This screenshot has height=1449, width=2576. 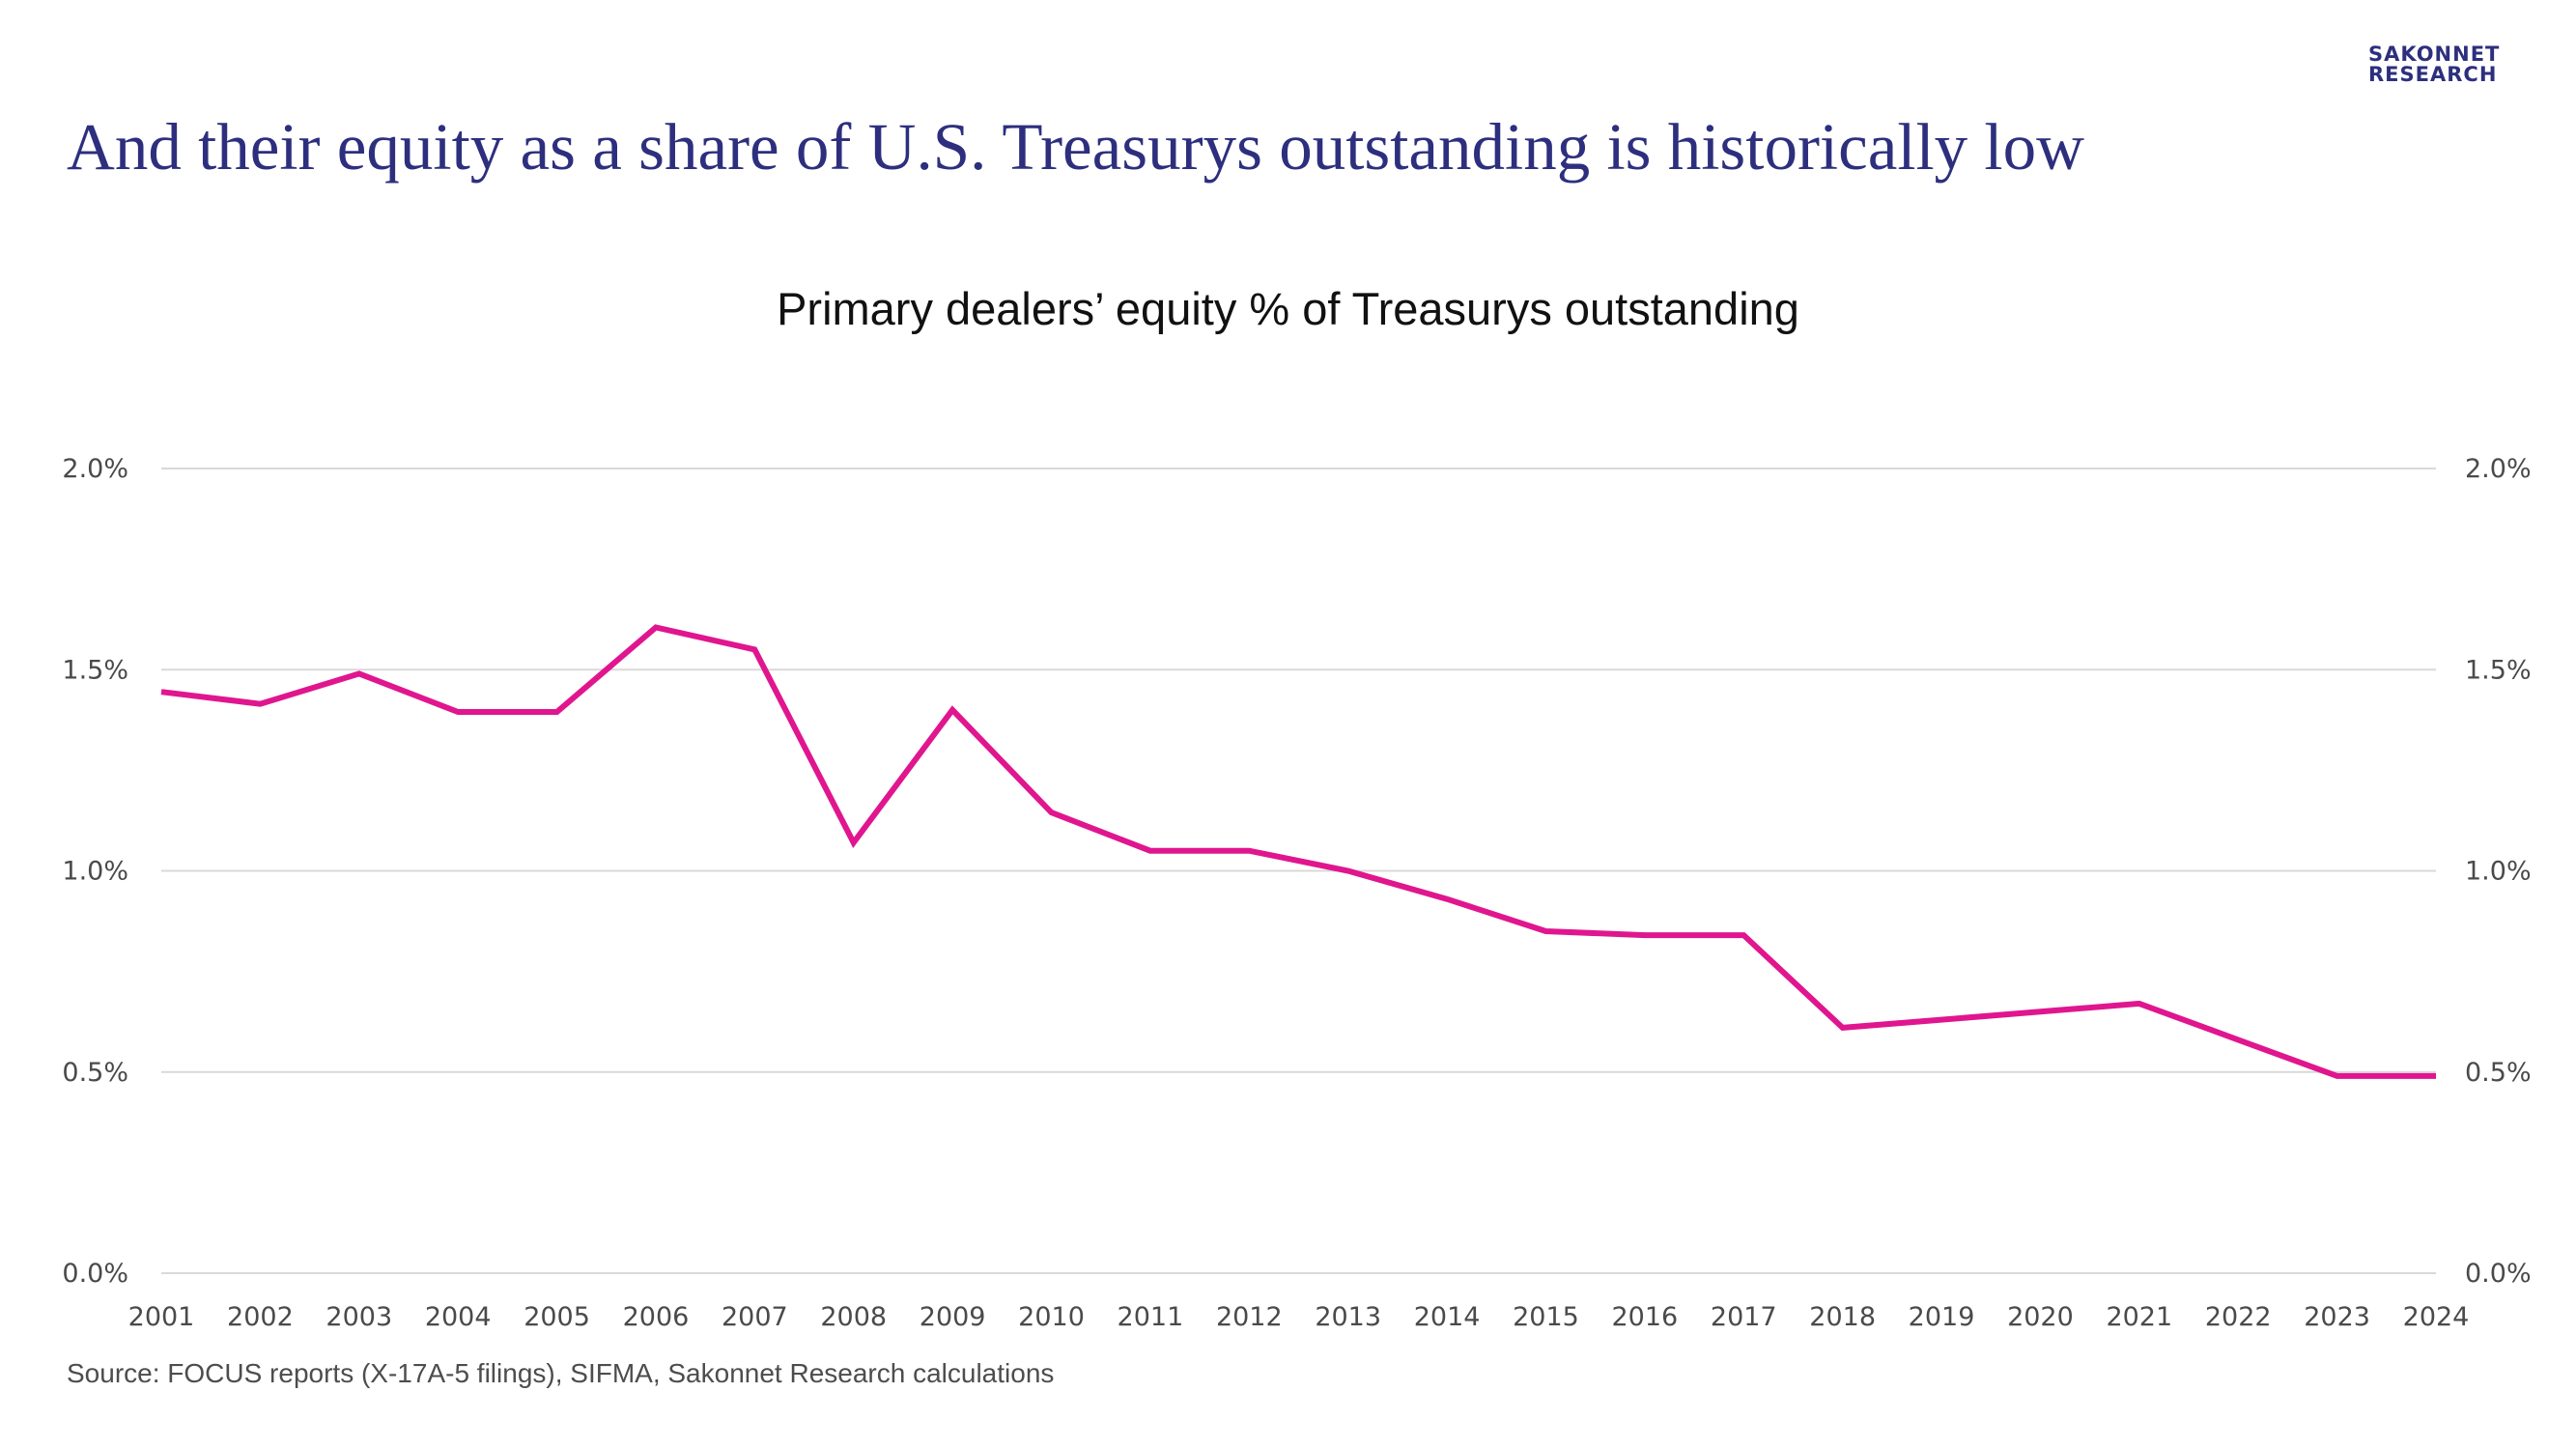 What do you see at coordinates (1546, 1317) in the screenshot?
I see `x-tick-label: 2015` at bounding box center [1546, 1317].